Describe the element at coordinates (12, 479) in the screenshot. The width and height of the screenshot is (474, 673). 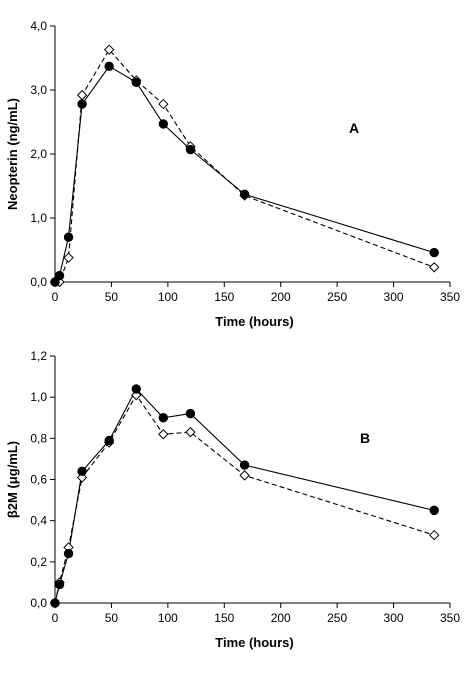
I see `chart-b-y-axis-label: β2M (μg/mL)` at that location.